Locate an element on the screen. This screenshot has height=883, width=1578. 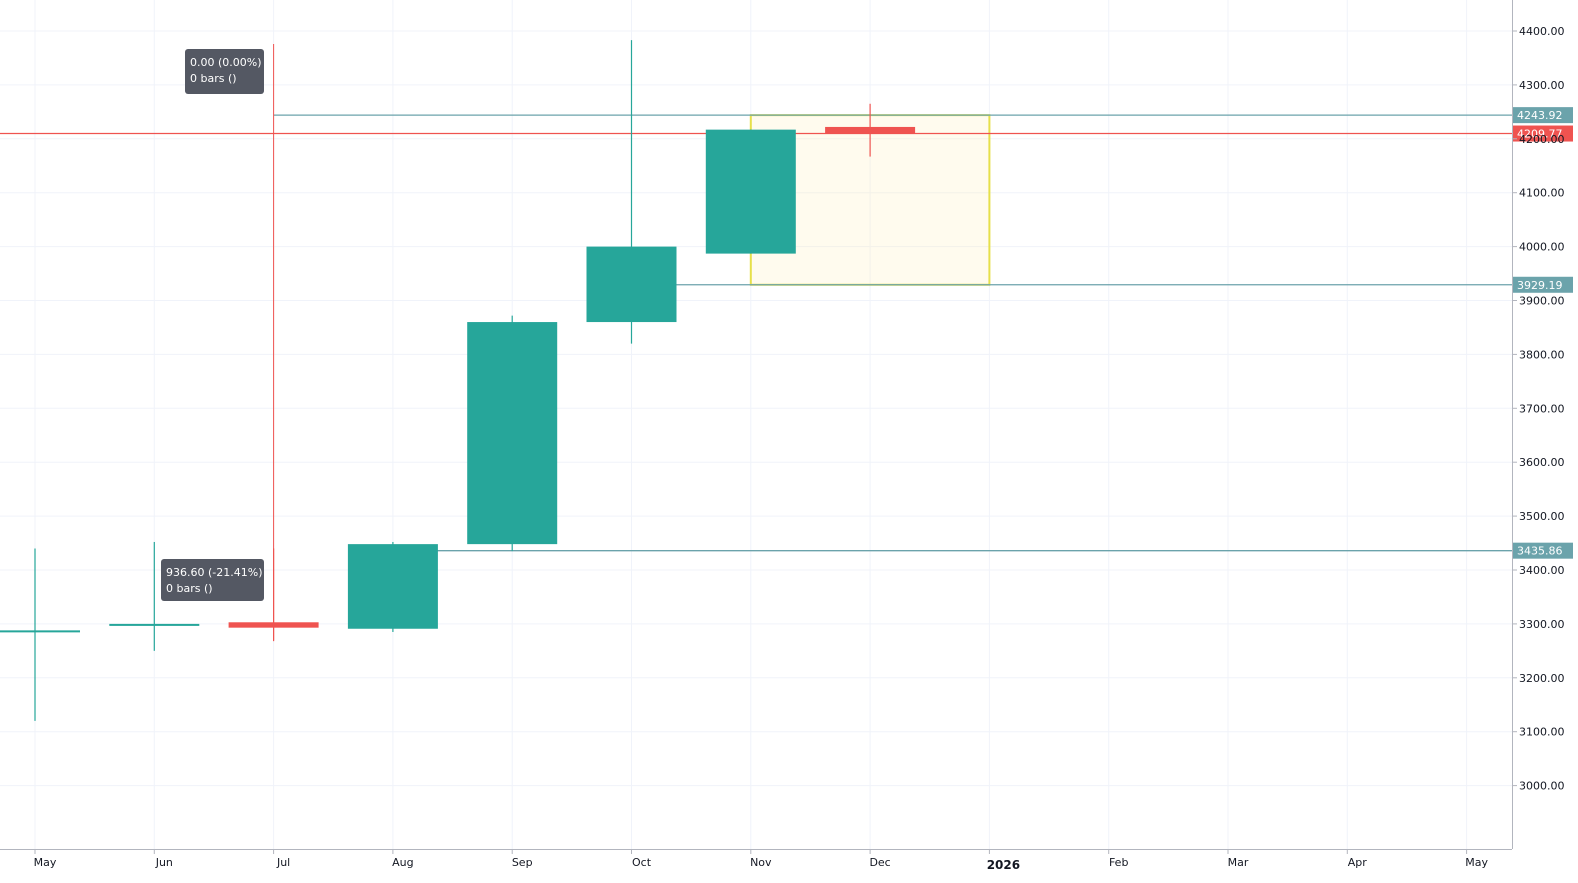
x-tick-label: Jun is located at coordinates (164, 862).